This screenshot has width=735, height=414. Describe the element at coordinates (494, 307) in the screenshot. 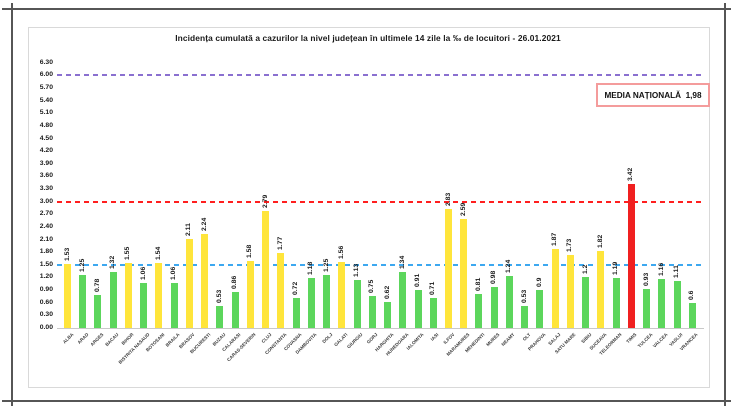

I see `bar-mures` at that location.